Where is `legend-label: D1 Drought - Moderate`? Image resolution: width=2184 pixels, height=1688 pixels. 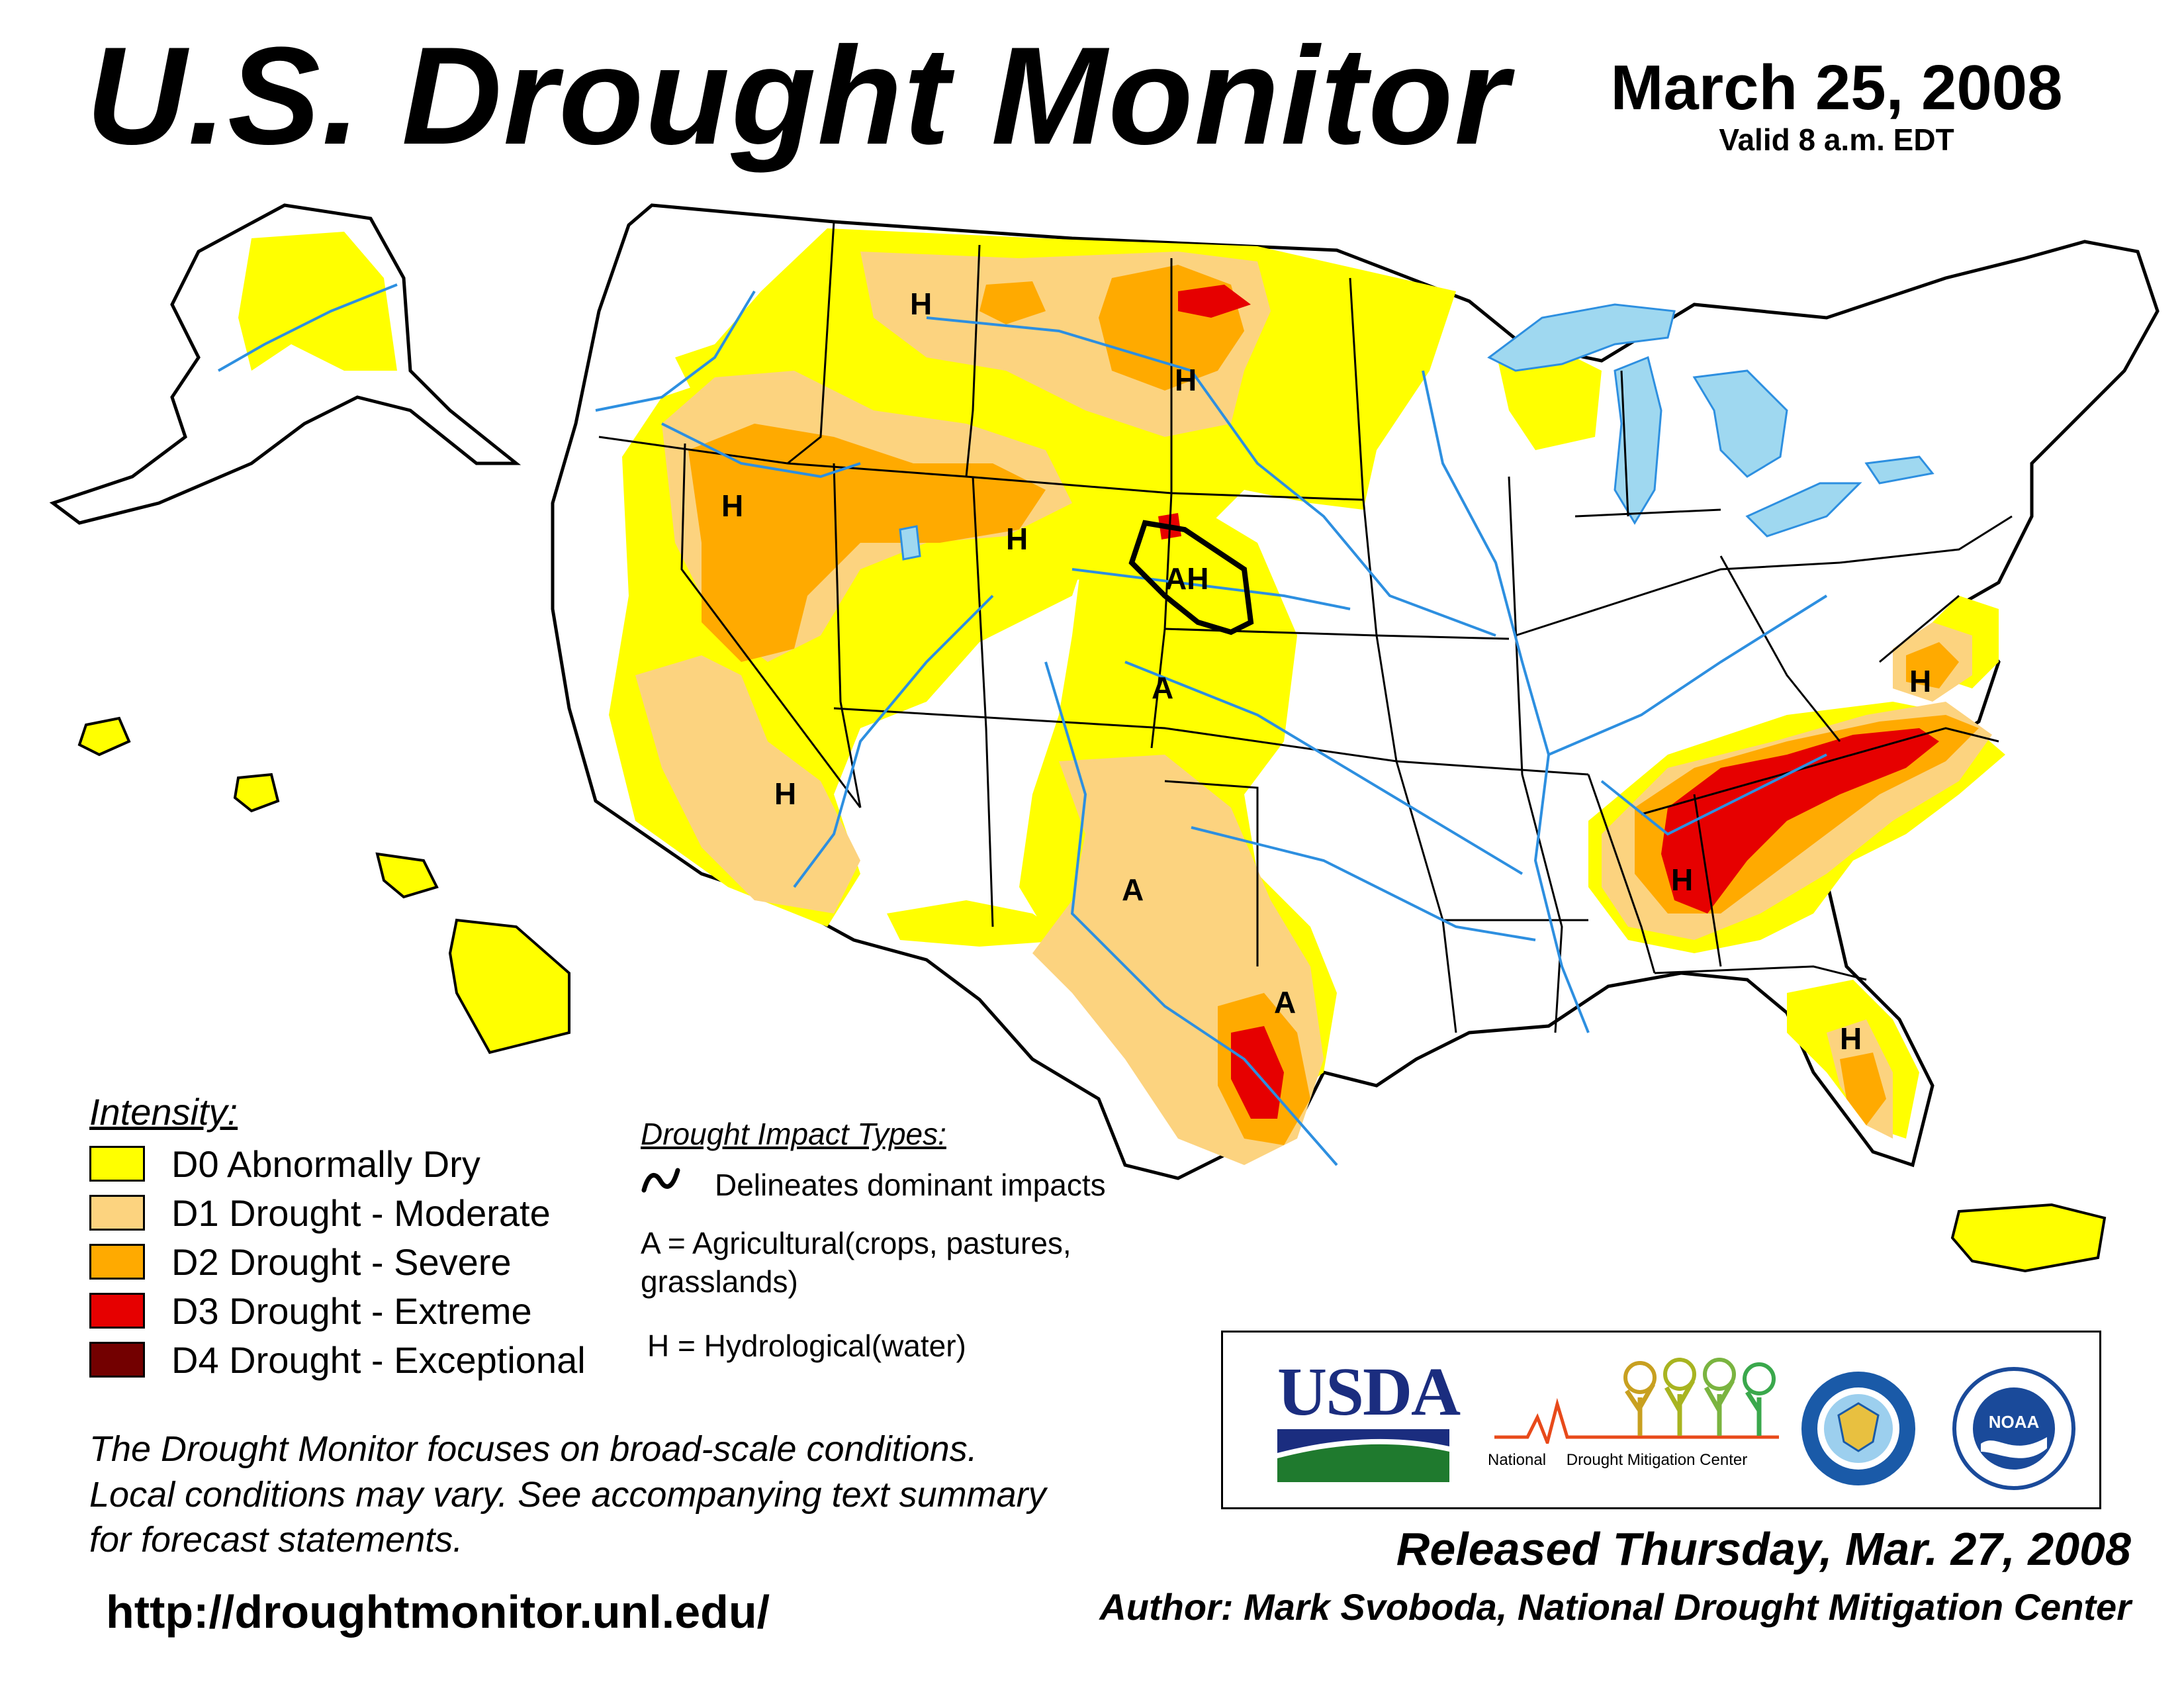 legend-label: D1 Drought - Moderate is located at coordinates (361, 1213).